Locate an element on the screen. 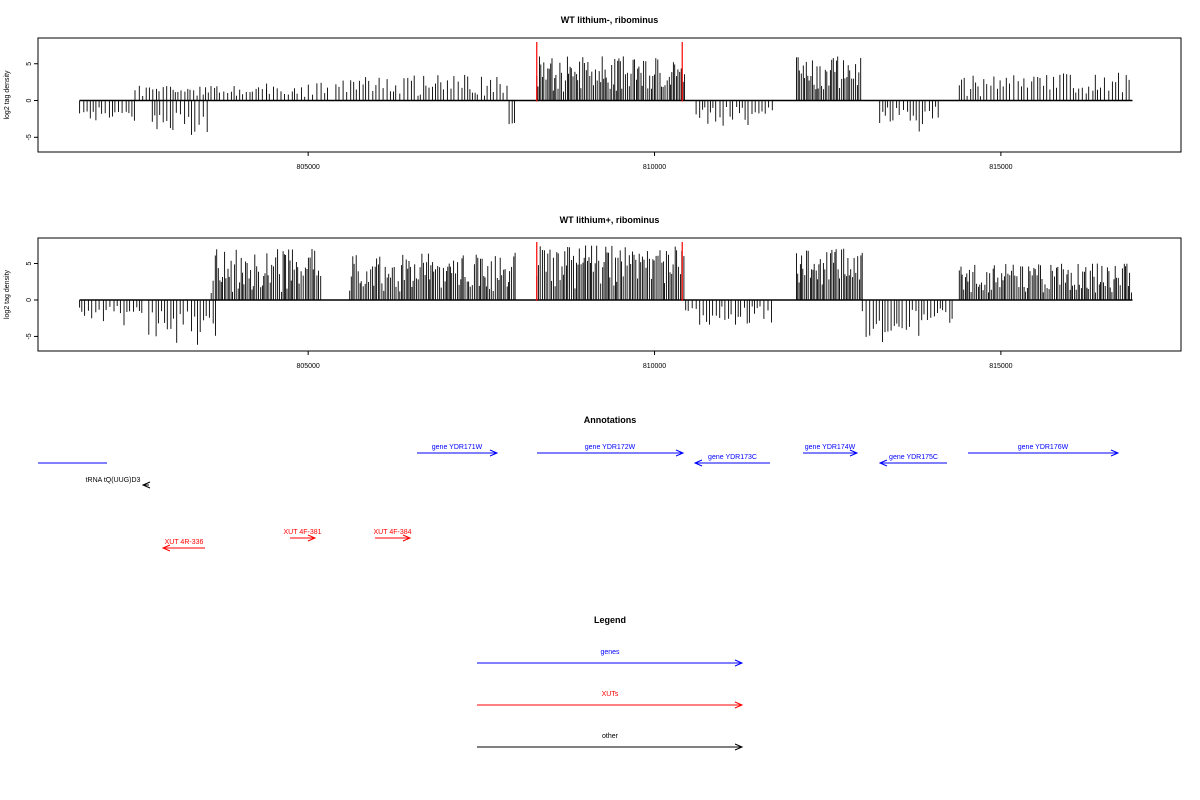 This screenshot has height=800, width=1200. legend-label: other is located at coordinates (610, 736).